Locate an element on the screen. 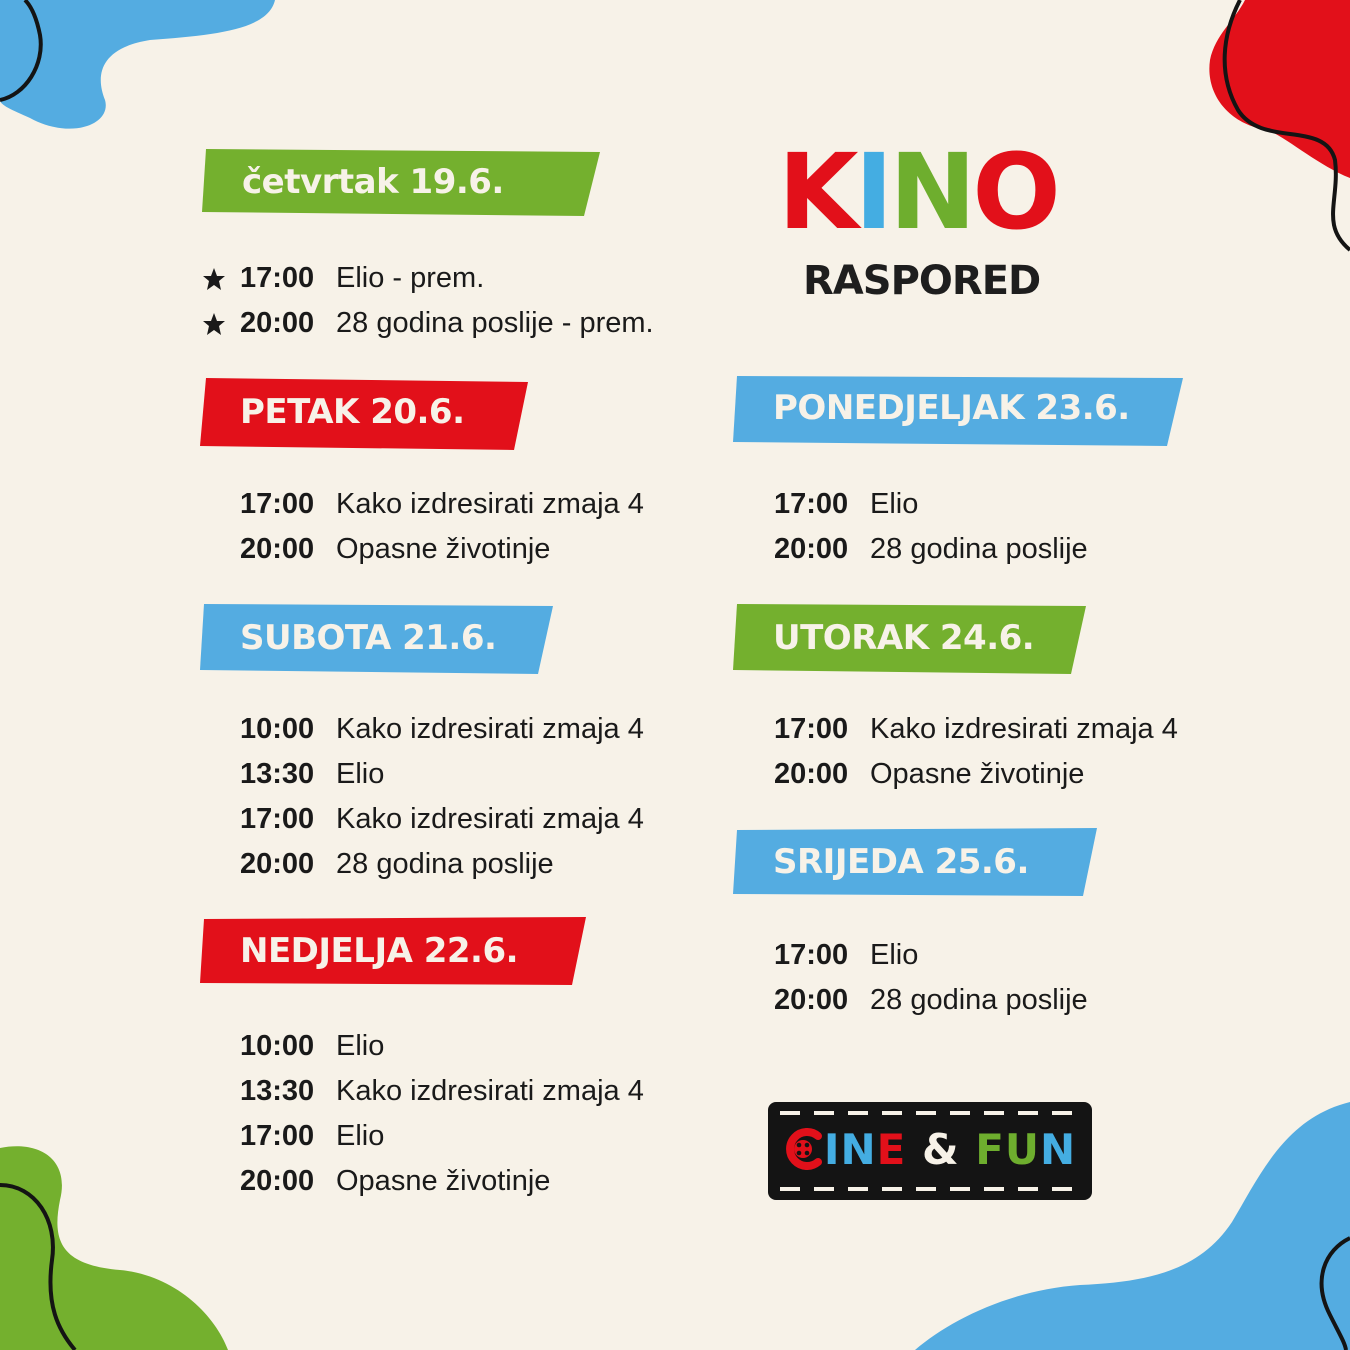  title-letter: I is located at coordinates (874, 192).